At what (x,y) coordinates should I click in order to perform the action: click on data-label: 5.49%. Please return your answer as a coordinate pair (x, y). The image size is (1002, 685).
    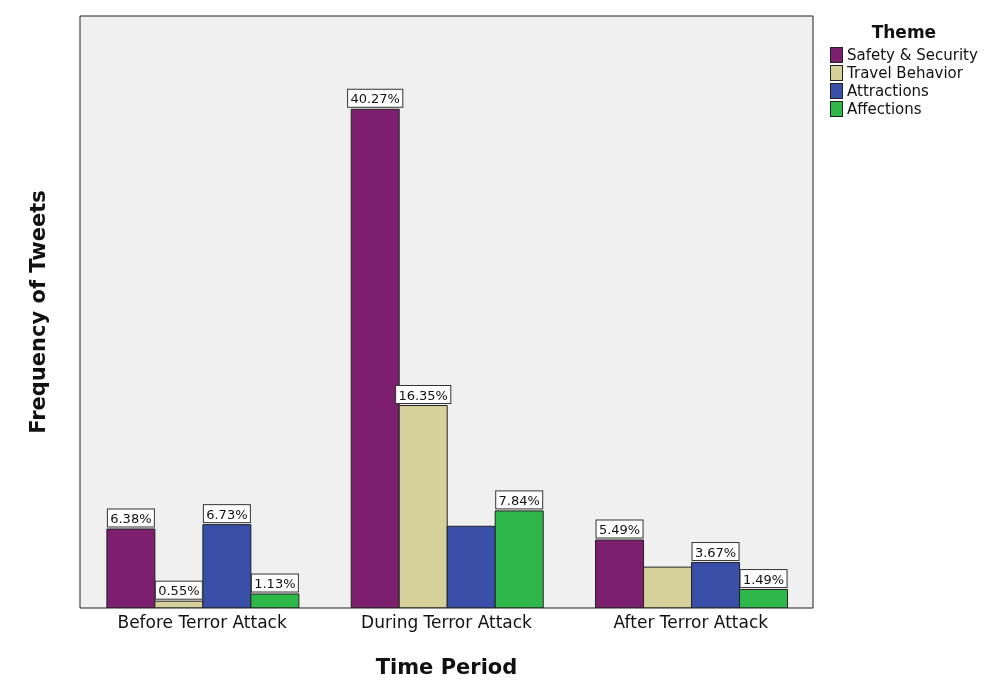
    Looking at the image, I should click on (619, 530).